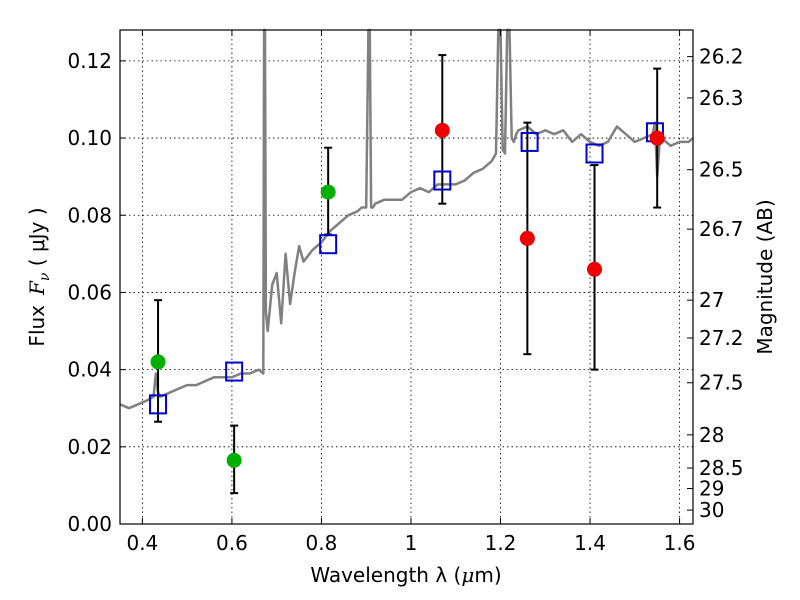  Describe the element at coordinates (322, 543) in the screenshot. I see `x-tick-label: 0.8` at that location.